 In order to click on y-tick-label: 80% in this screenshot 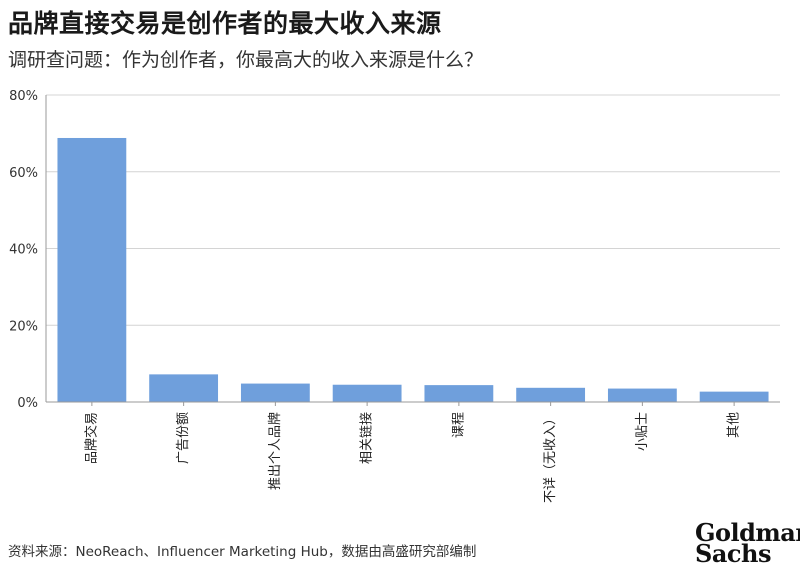, I will do `click(23, 96)`.